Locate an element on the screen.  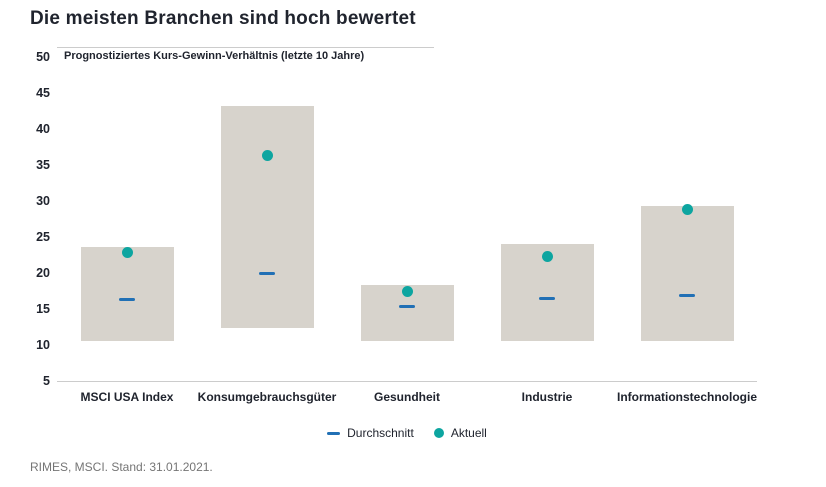
source-note: RIMES, MSCI. Stand: 31.01.2021. is located at coordinates (121, 467).